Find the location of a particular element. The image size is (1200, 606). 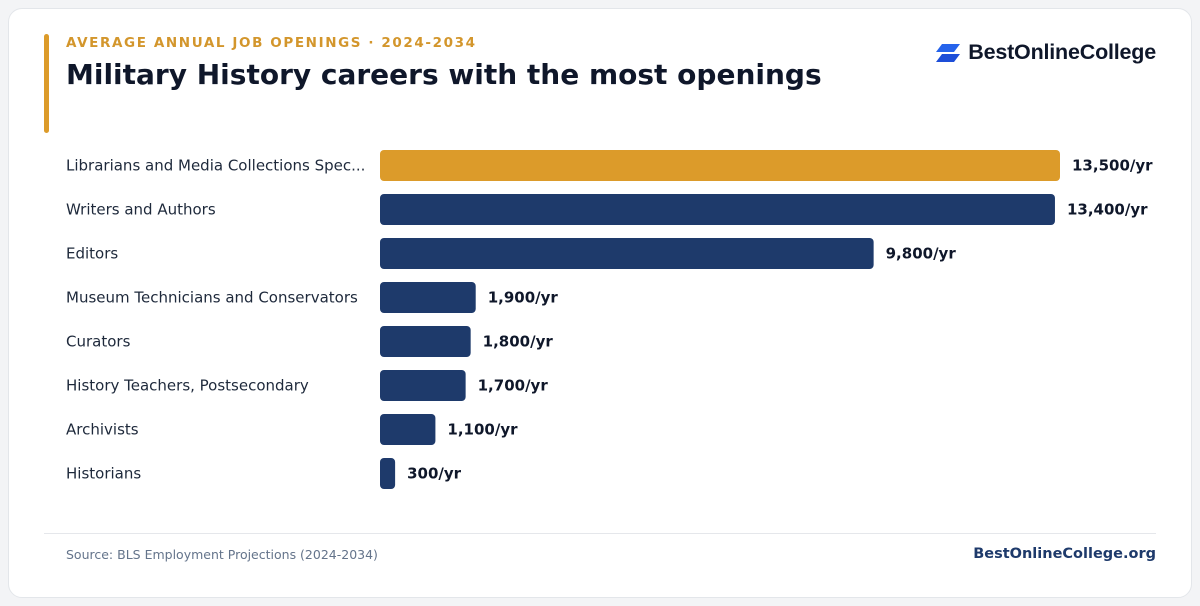

value-label: 13,400/yr is located at coordinates (1107, 210).